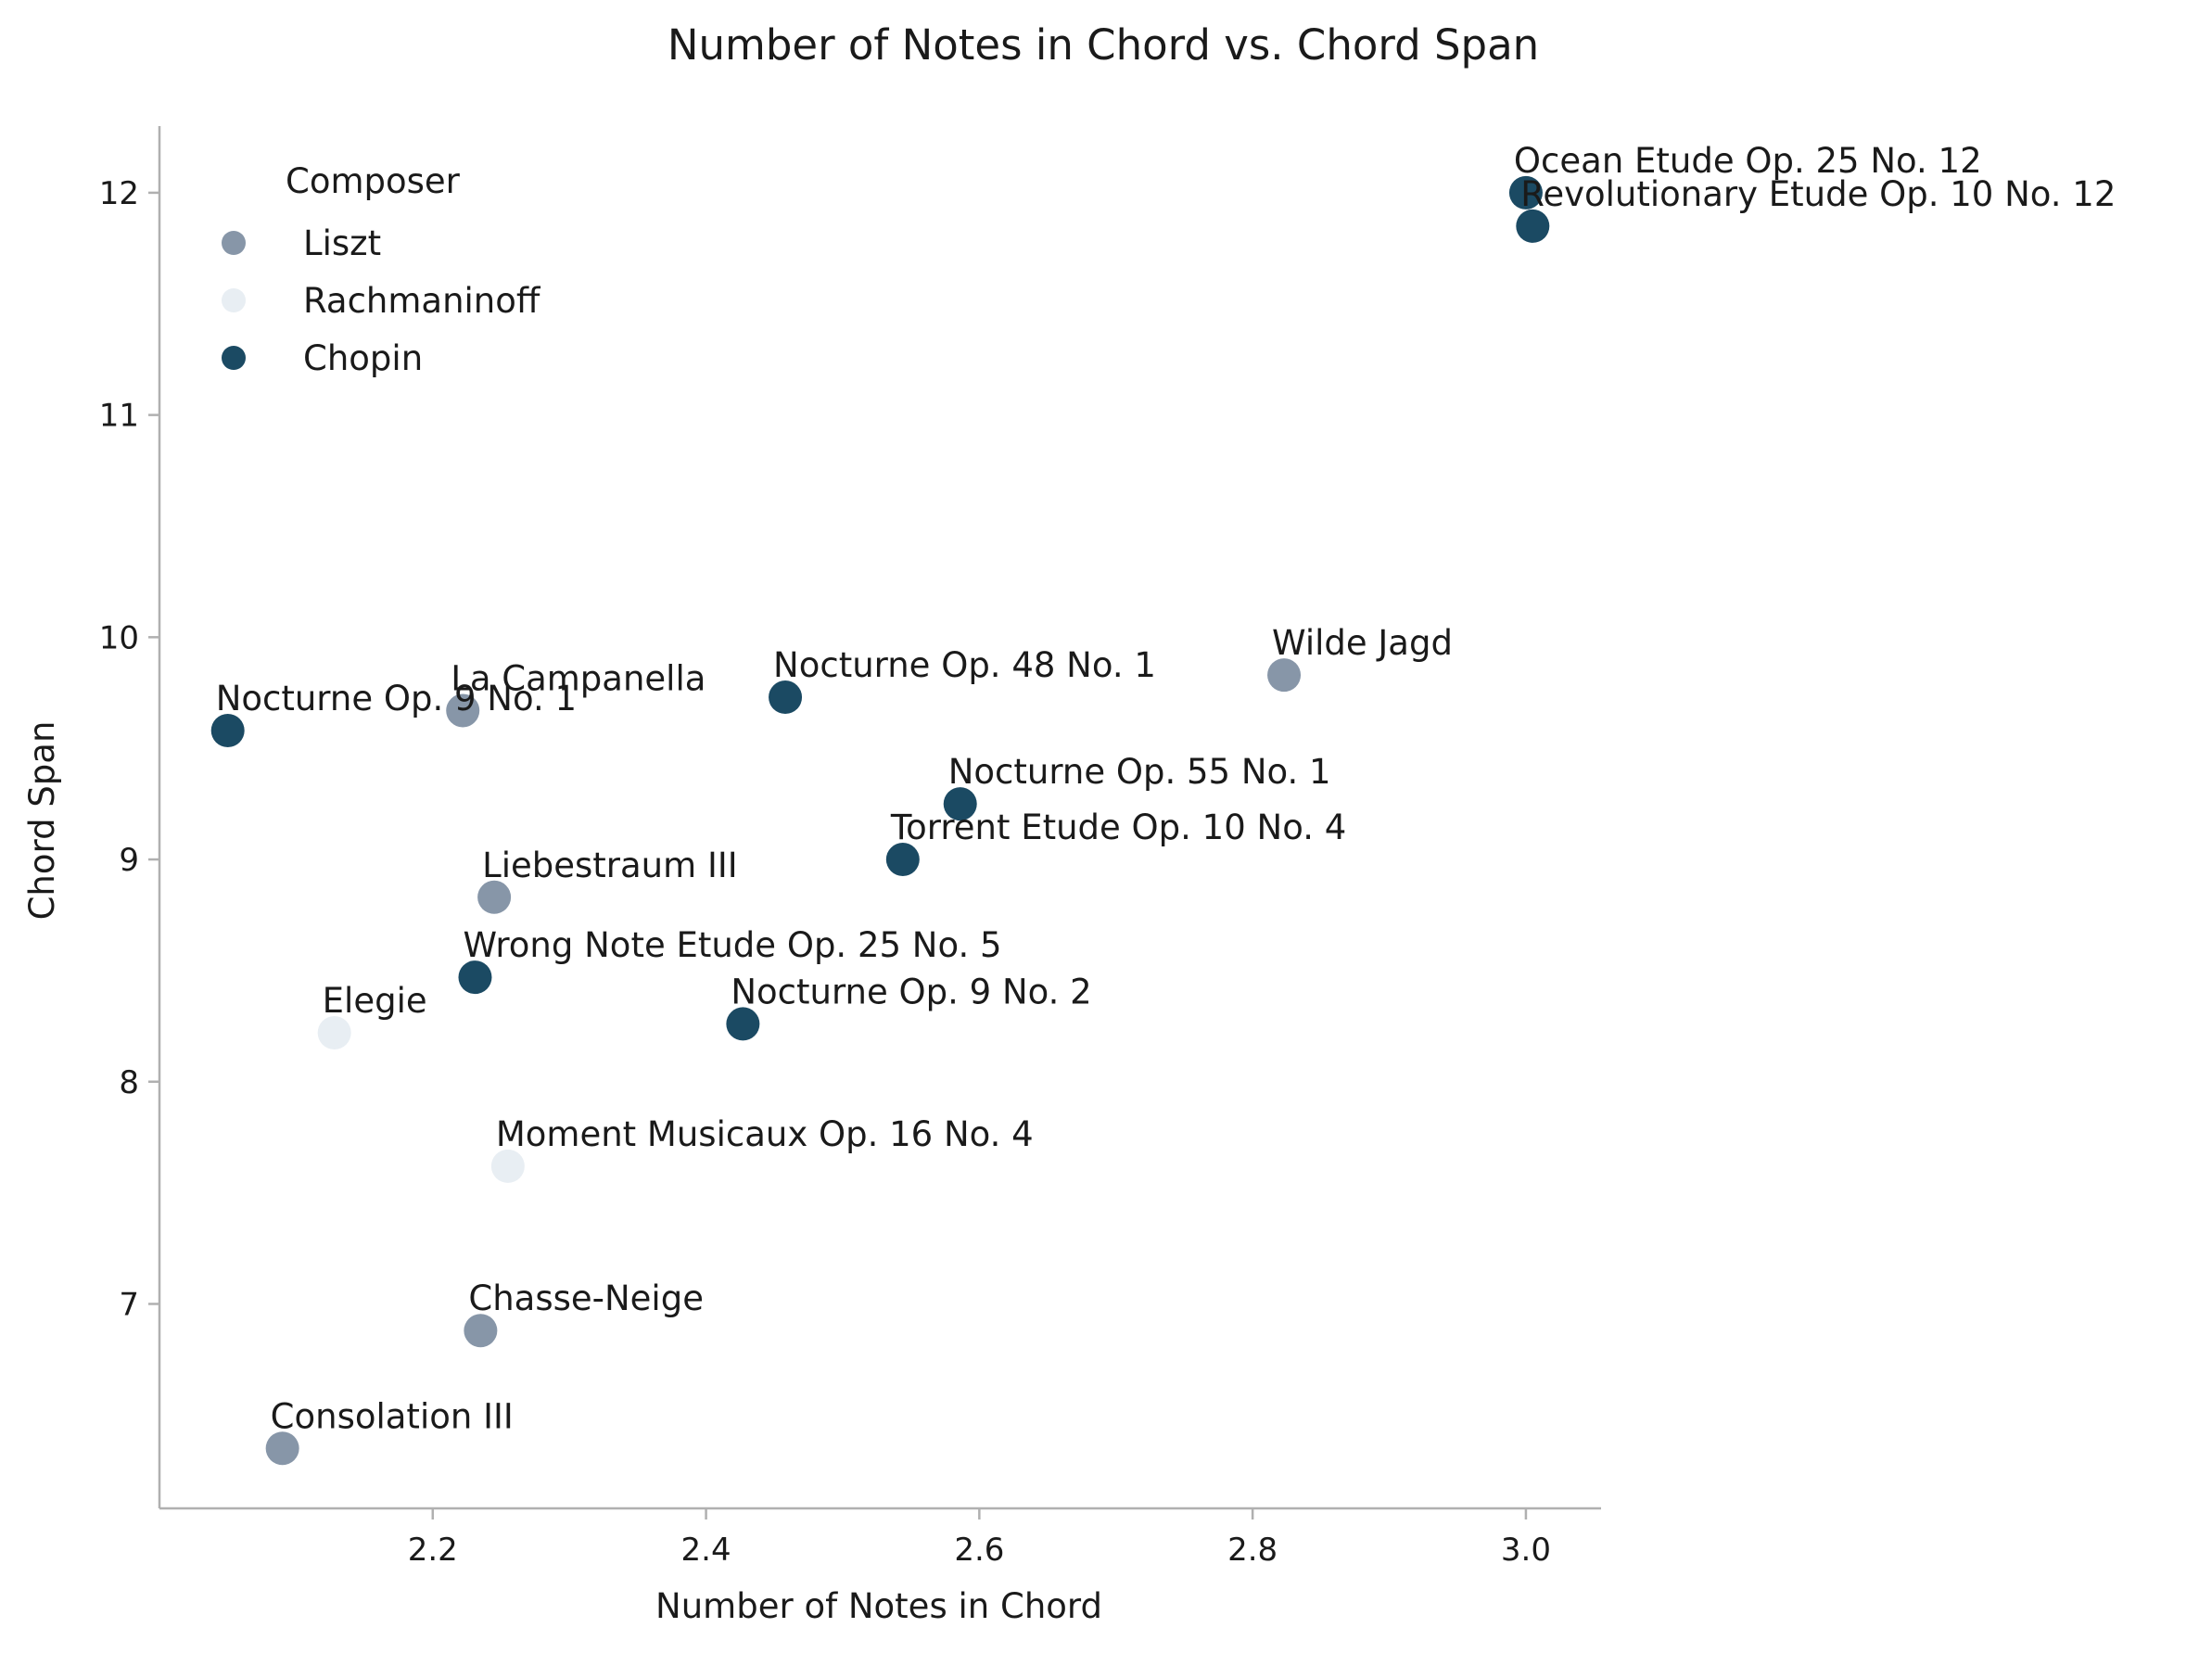  I want to click on y-tick-label: 9, so click(129, 860).